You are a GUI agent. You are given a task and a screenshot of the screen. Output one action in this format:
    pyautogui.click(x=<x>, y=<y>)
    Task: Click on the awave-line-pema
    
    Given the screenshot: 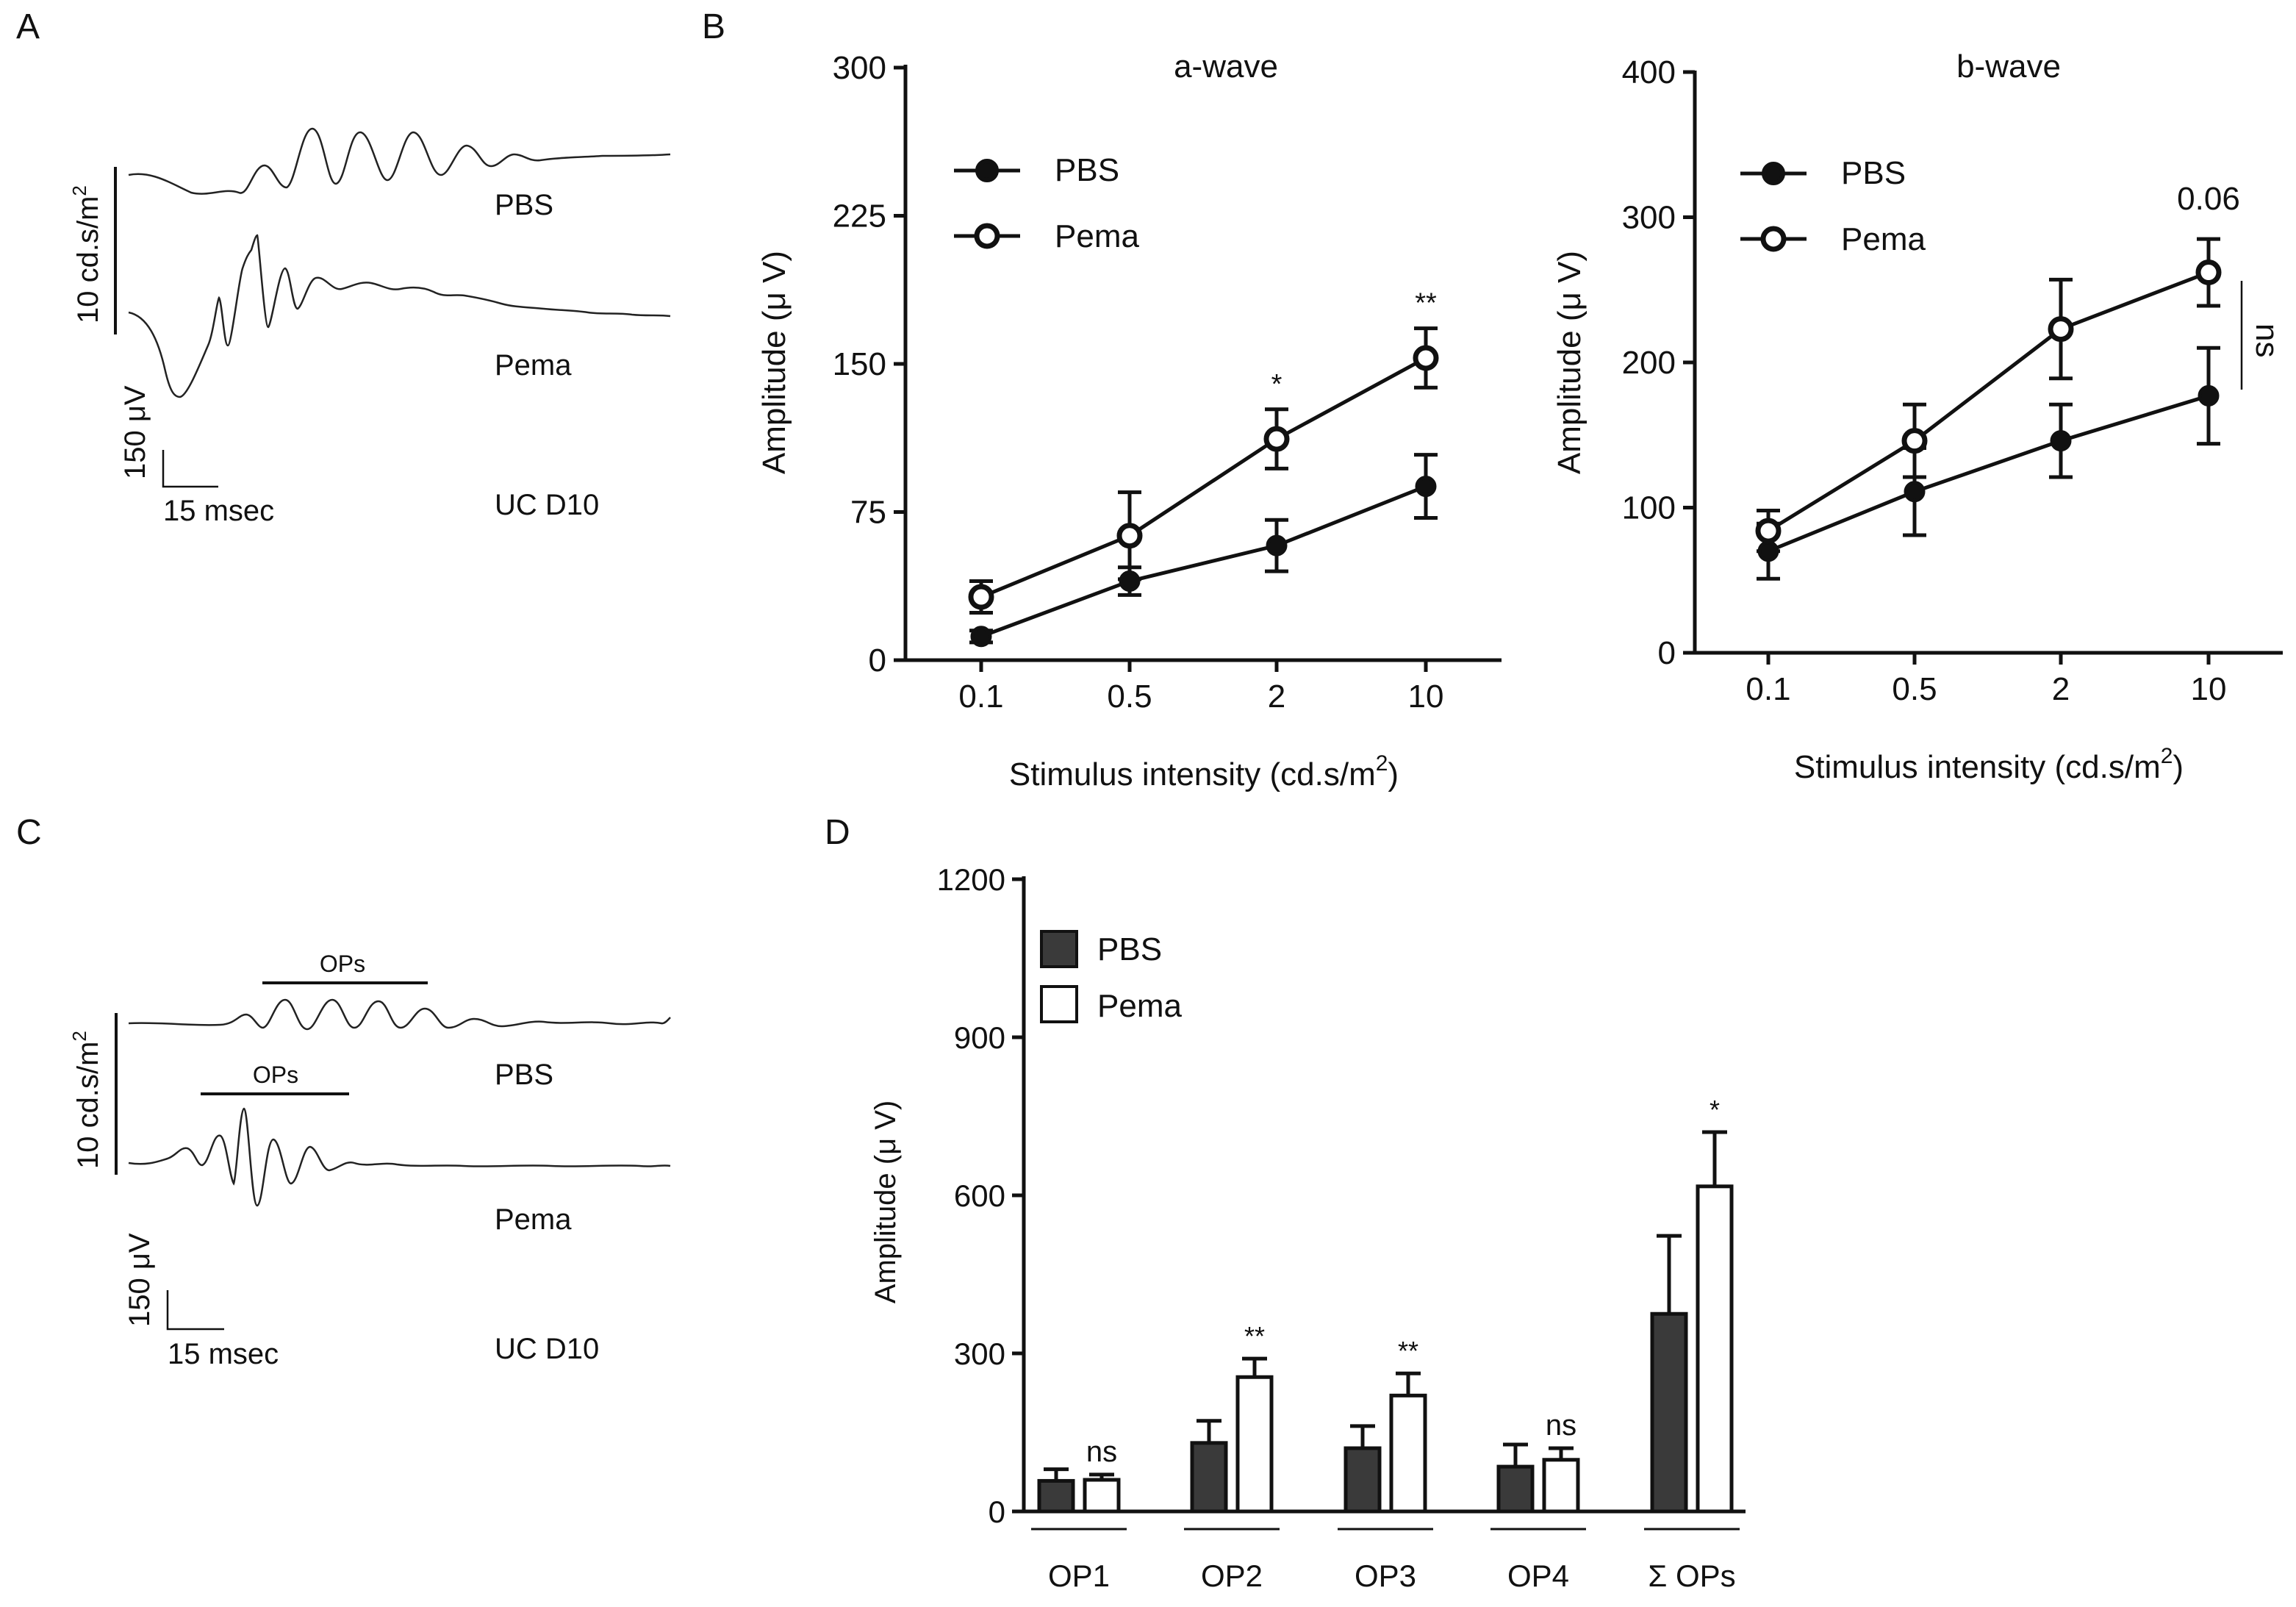 What is the action you would take?
    pyautogui.click(x=1203, y=477)
    